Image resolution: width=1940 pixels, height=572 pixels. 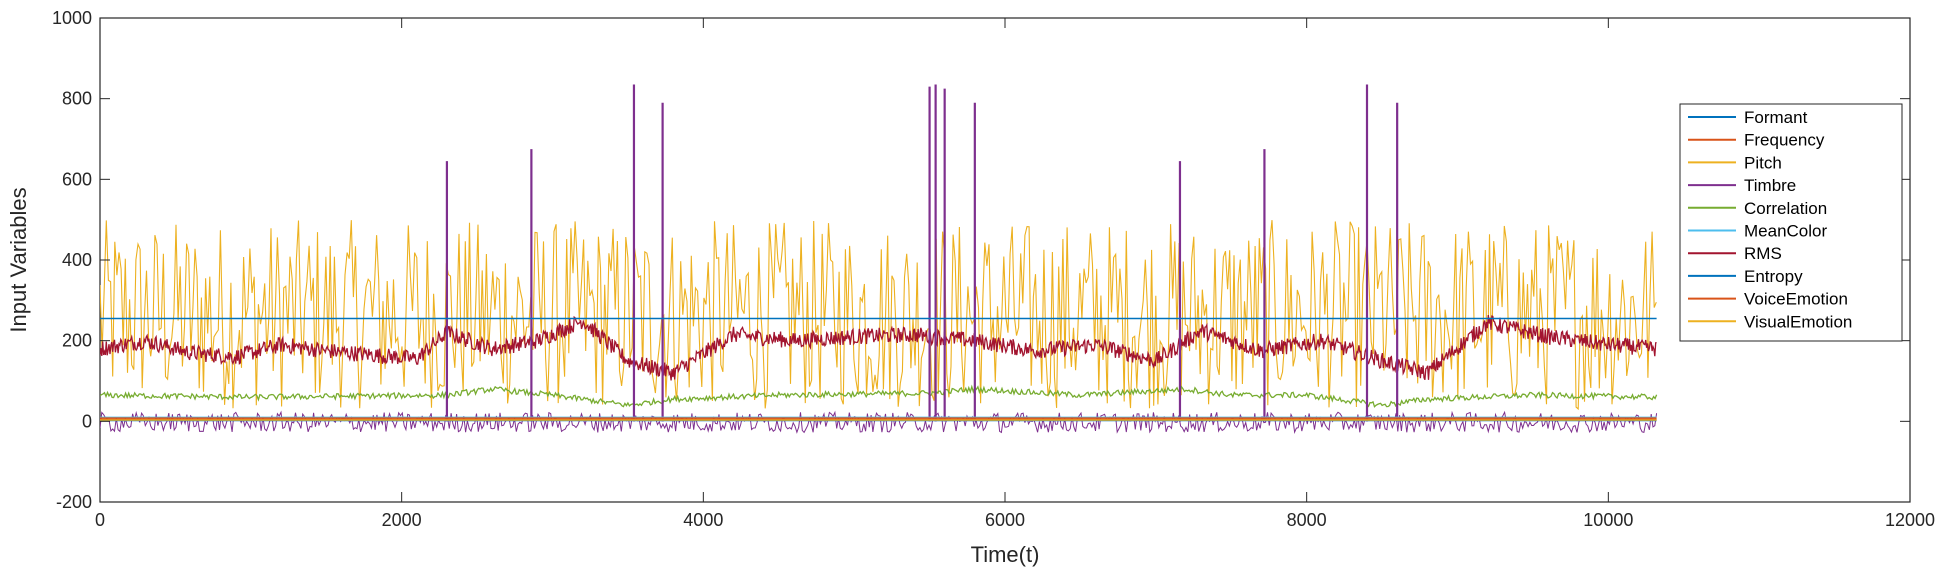 I want to click on y-tick-label: 1000, so click(x=72, y=18).